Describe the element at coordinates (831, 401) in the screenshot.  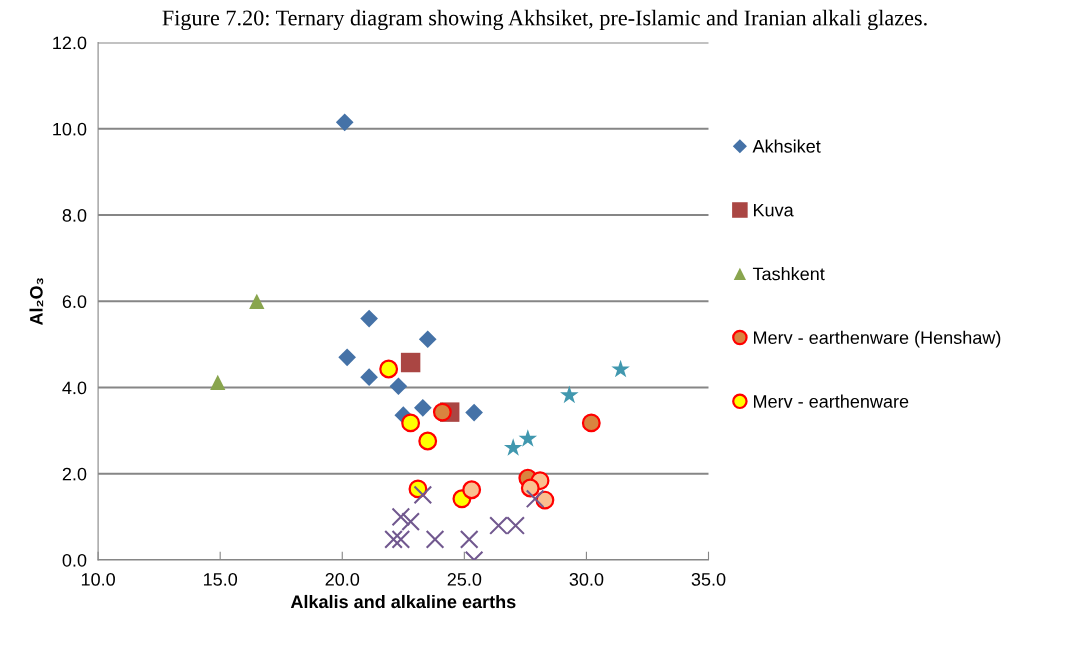
I see `legend-label: Merv - earthenware` at that location.